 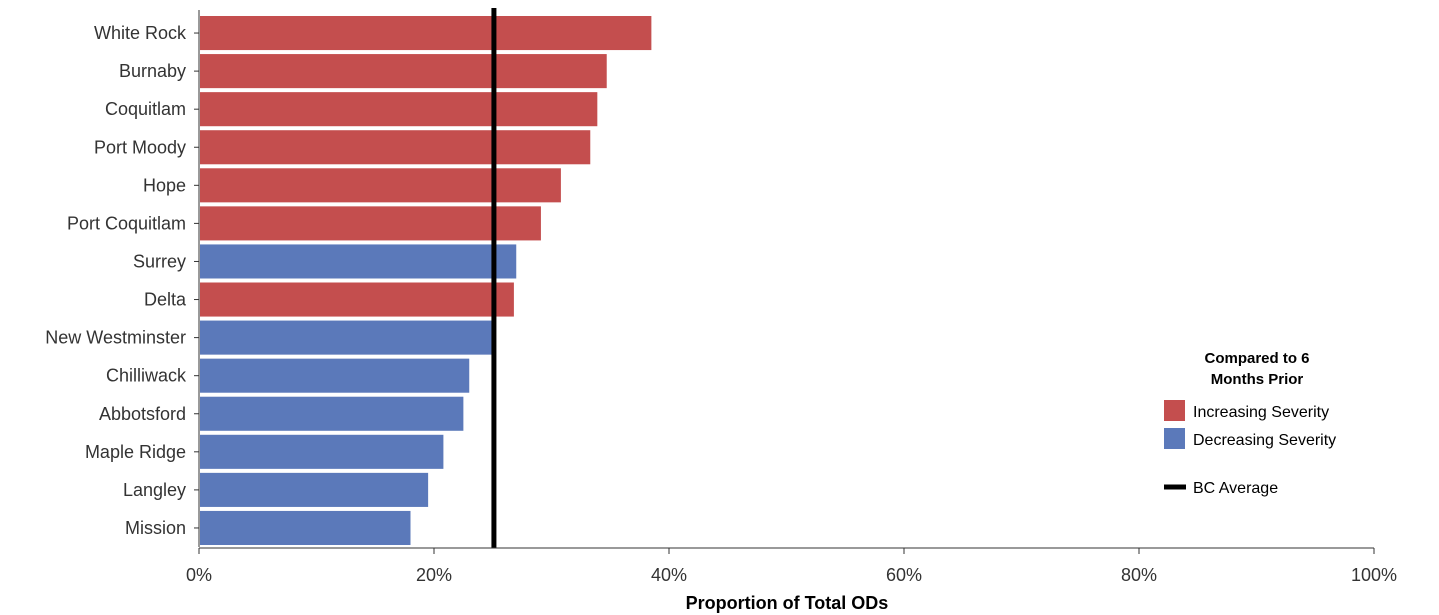 What do you see at coordinates (332, 413) in the screenshot?
I see `bar-abbotsford` at bounding box center [332, 413].